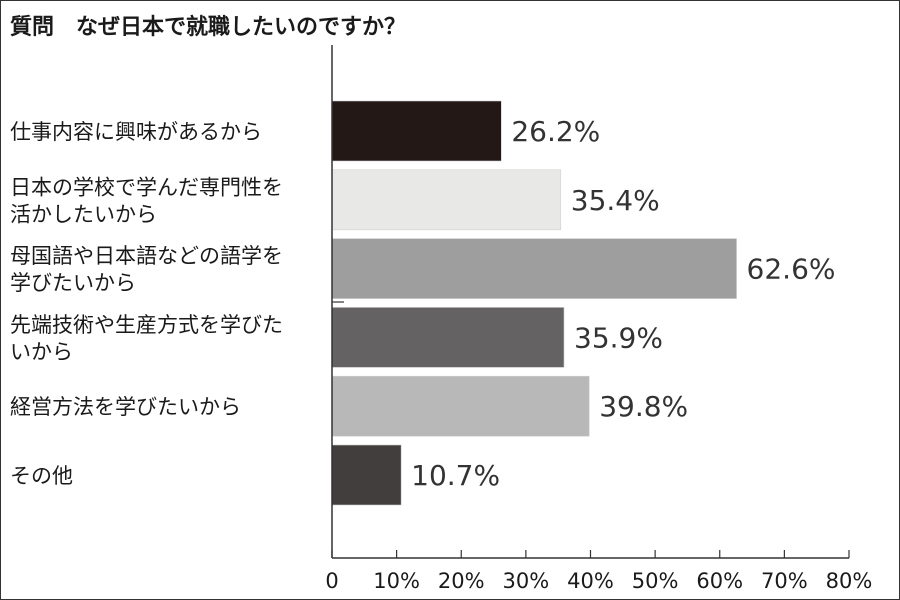 The image size is (900, 600). What do you see at coordinates (461, 581) in the screenshot?
I see `x-tick-label: 20%` at bounding box center [461, 581].